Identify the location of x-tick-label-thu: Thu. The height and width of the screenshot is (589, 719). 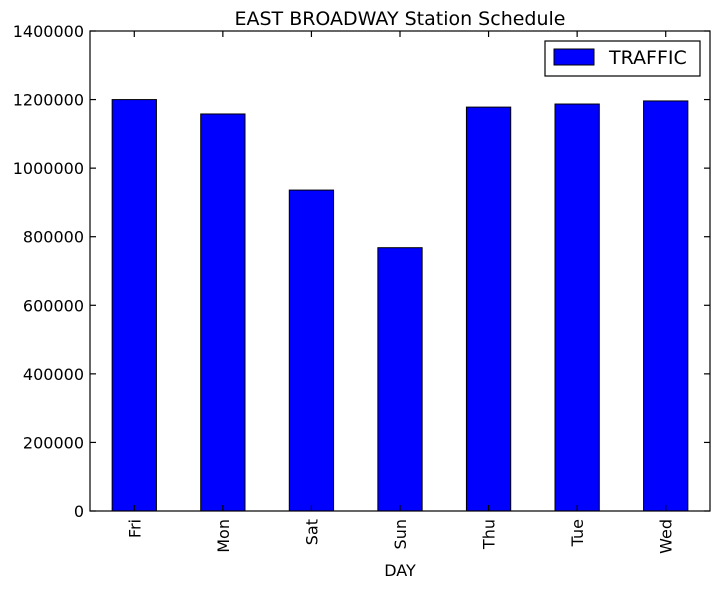
(489, 534).